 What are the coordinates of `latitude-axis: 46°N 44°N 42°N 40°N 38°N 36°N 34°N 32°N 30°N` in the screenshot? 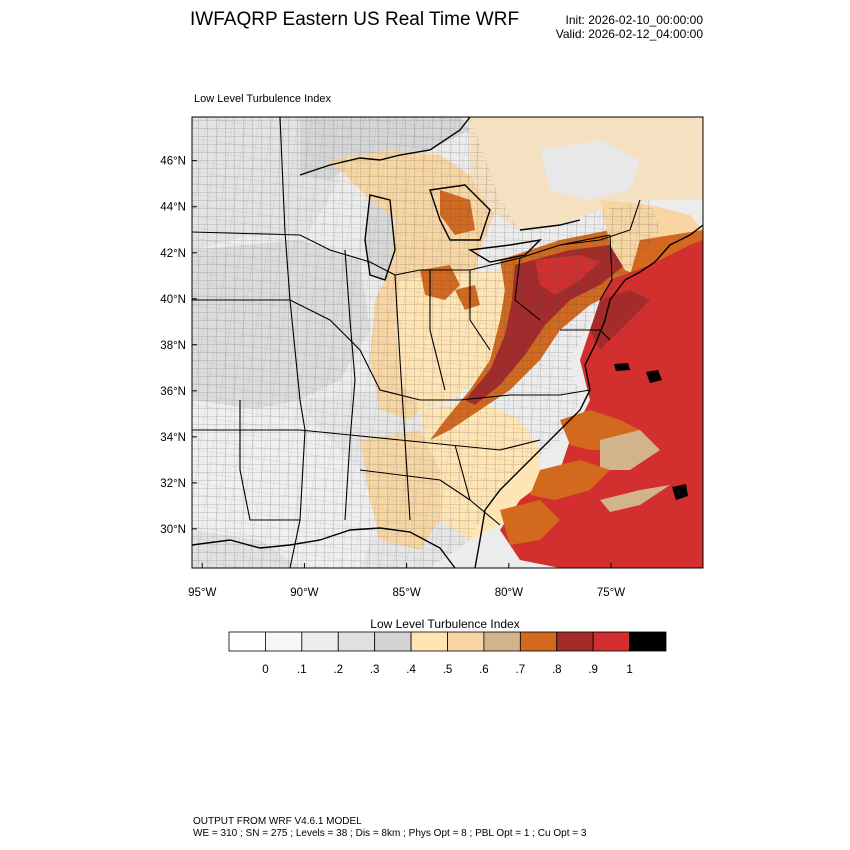 It's located at (178, 346).